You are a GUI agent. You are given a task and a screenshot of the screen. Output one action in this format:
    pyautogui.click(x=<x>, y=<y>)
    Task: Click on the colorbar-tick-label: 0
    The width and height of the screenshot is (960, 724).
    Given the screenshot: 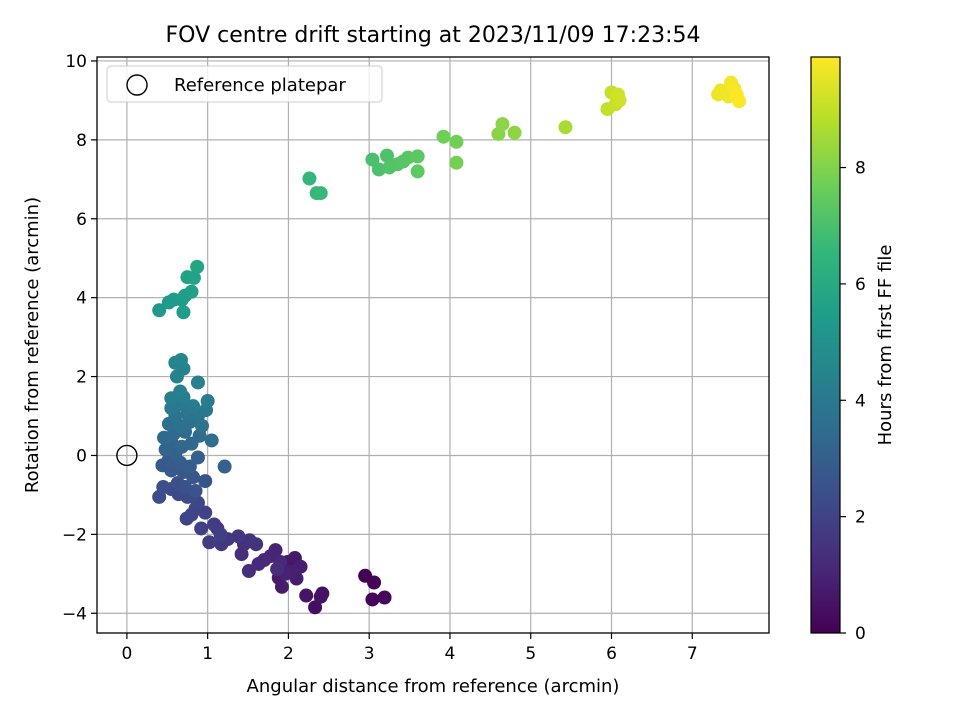 What is the action you would take?
    pyautogui.click(x=860, y=634)
    